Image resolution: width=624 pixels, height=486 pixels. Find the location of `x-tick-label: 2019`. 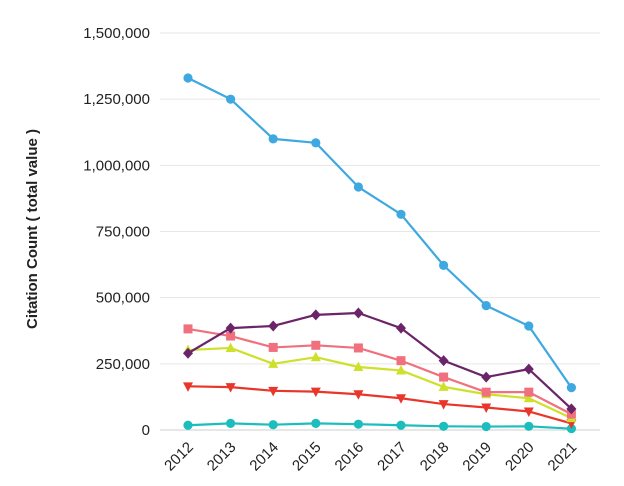

x-tick-label: 2019 is located at coordinates (477, 457).